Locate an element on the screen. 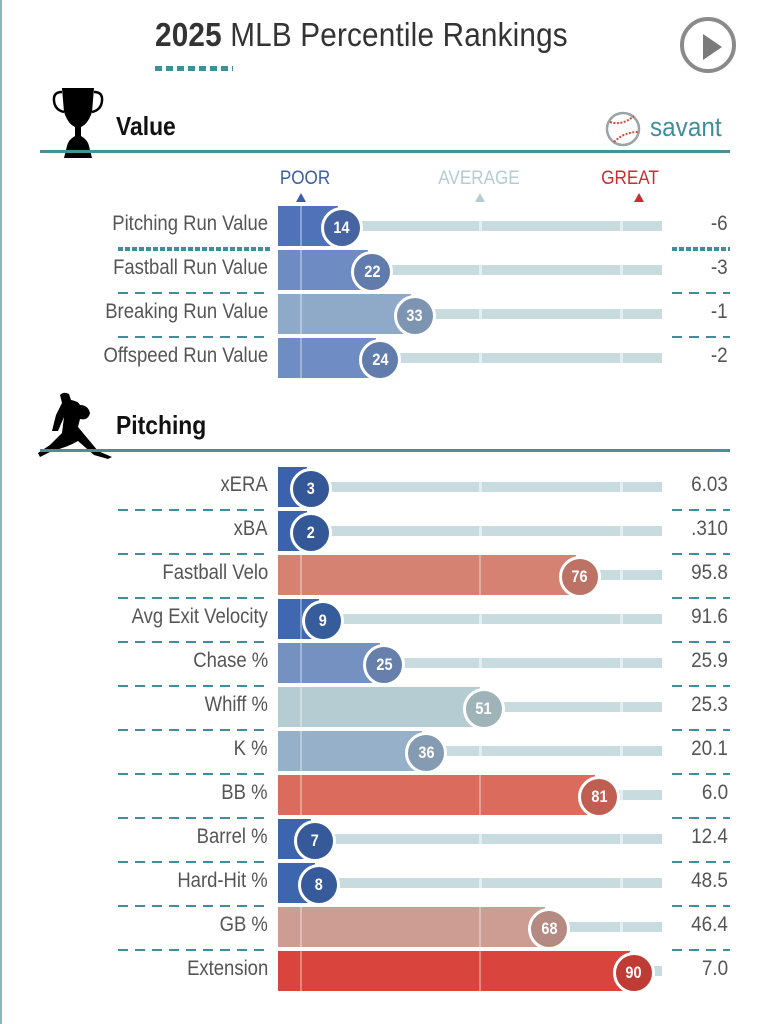  percentile-bubble: 8 is located at coordinates (318, 885).